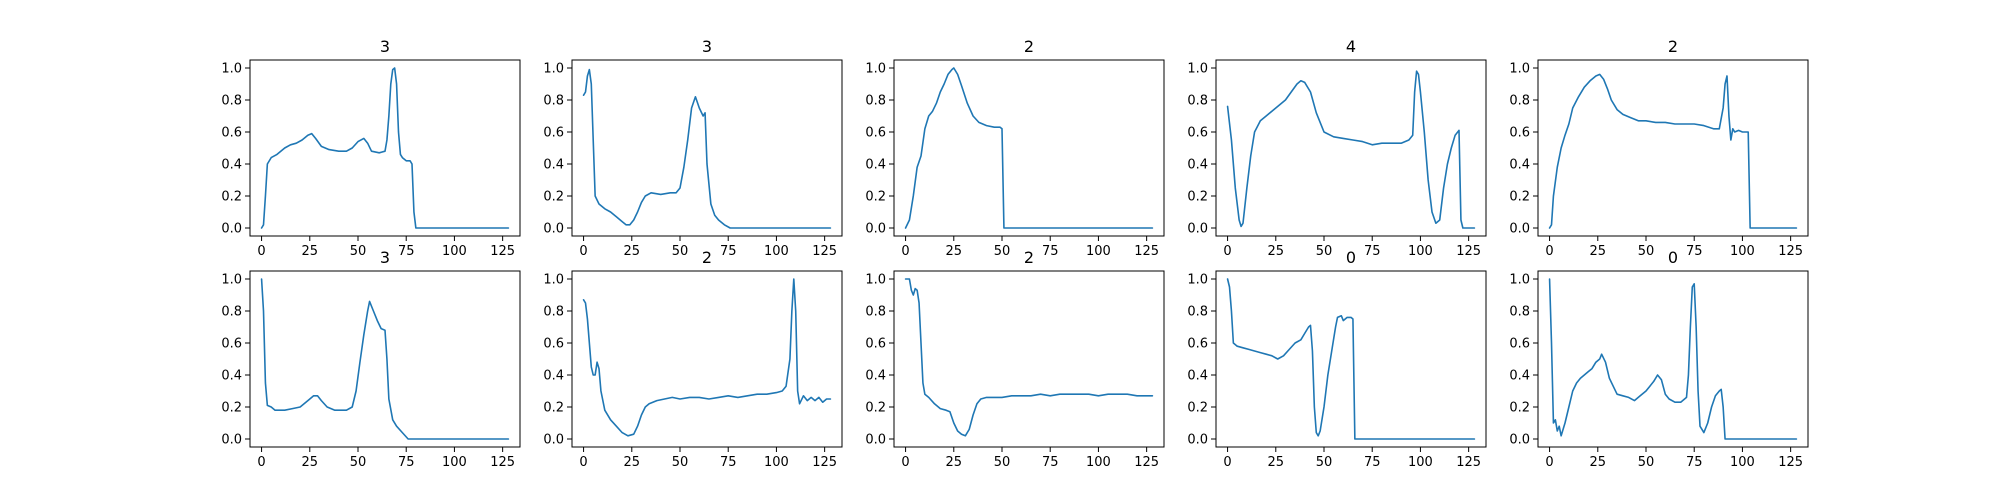 Image resolution: width=2000 pixels, height=500 pixels. What do you see at coordinates (707, 46) in the screenshot?
I see `subplot-title: 3` at bounding box center [707, 46].